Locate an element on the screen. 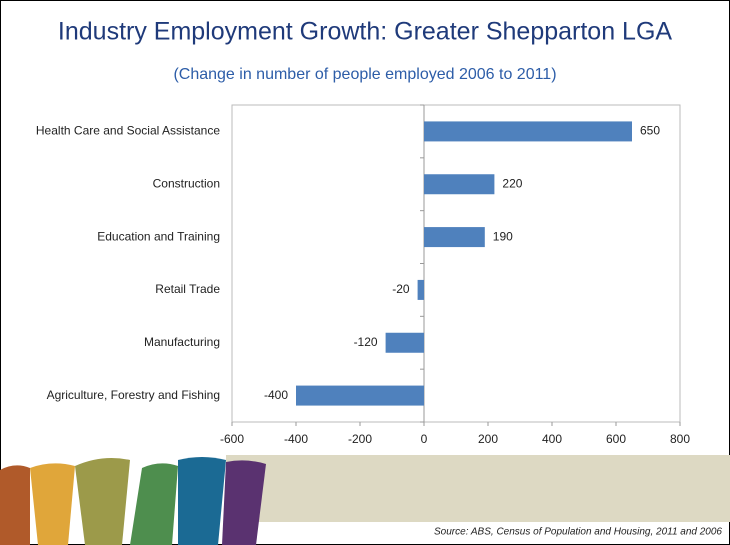 Image resolution: width=730 pixels, height=545 pixels. y-tick-label: Agriculture, Forestry and Fishing is located at coordinates (133, 395).